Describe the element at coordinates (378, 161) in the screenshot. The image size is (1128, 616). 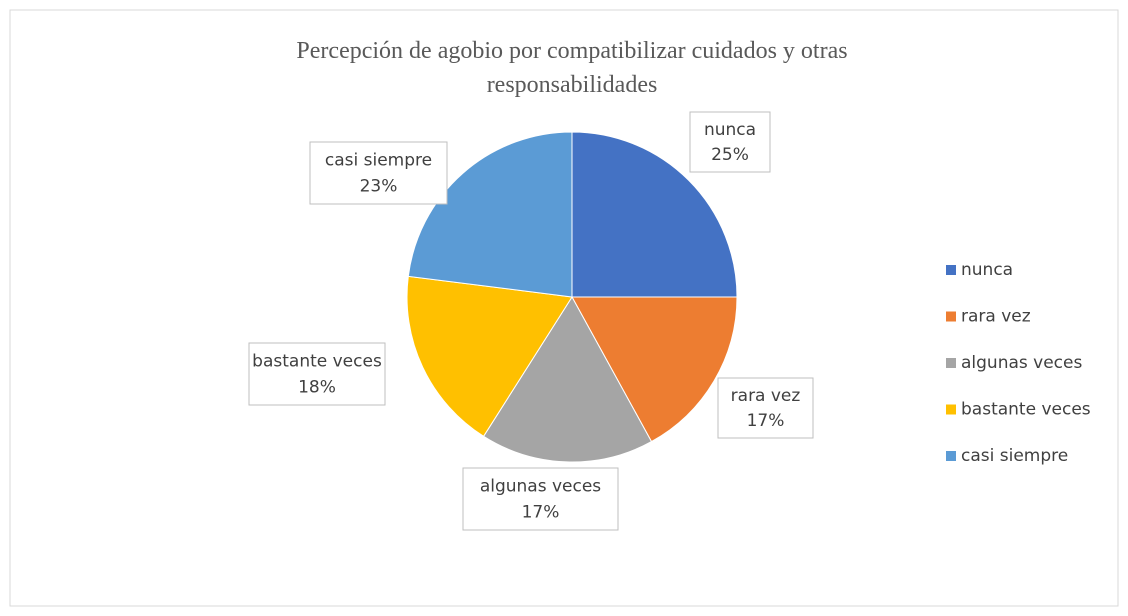
I see `data-label-category: casi siempre` at that location.